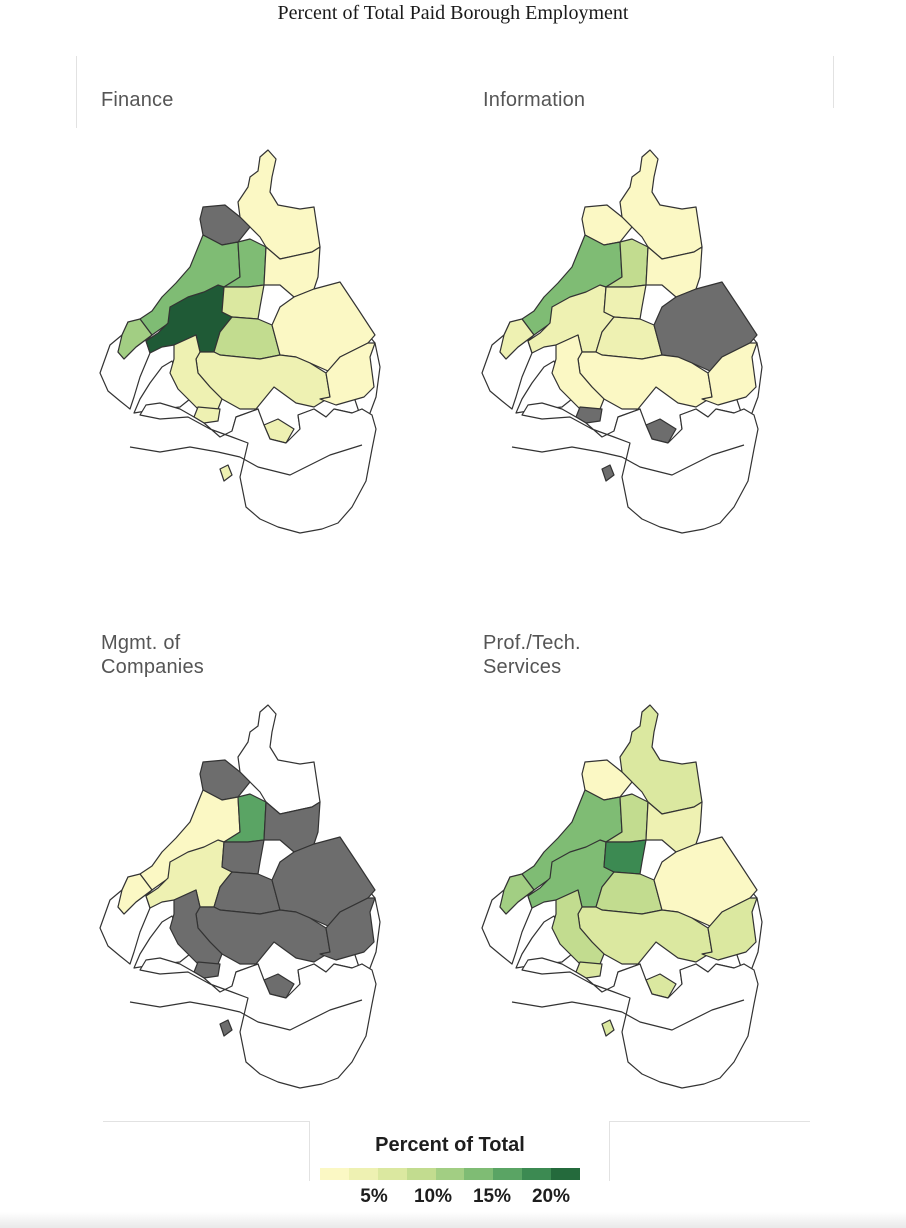  I want to click on panel-label-prof-tech: Prof./Tech. Services, so click(532, 655).